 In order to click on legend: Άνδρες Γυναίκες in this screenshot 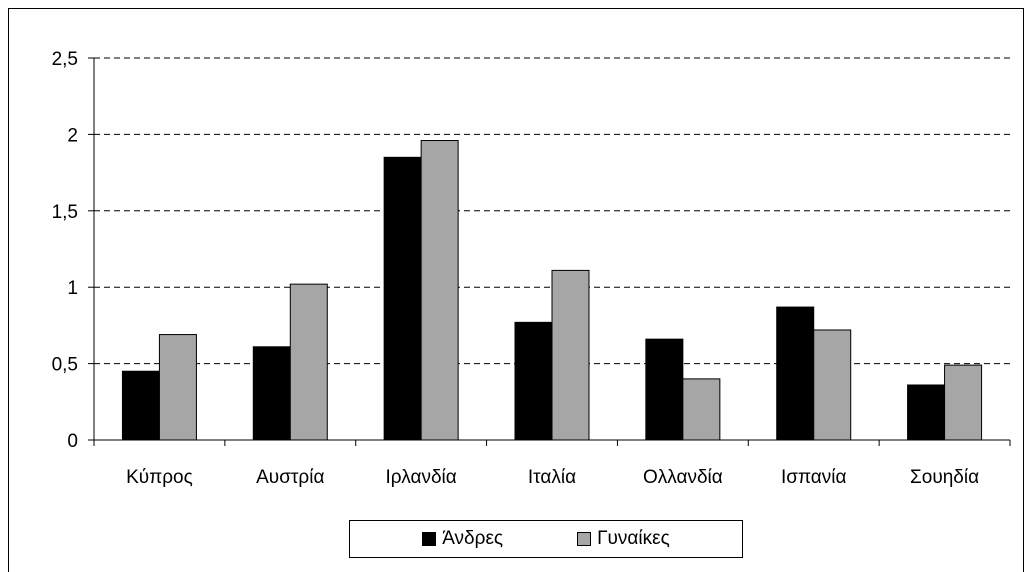, I will do `click(546, 539)`.